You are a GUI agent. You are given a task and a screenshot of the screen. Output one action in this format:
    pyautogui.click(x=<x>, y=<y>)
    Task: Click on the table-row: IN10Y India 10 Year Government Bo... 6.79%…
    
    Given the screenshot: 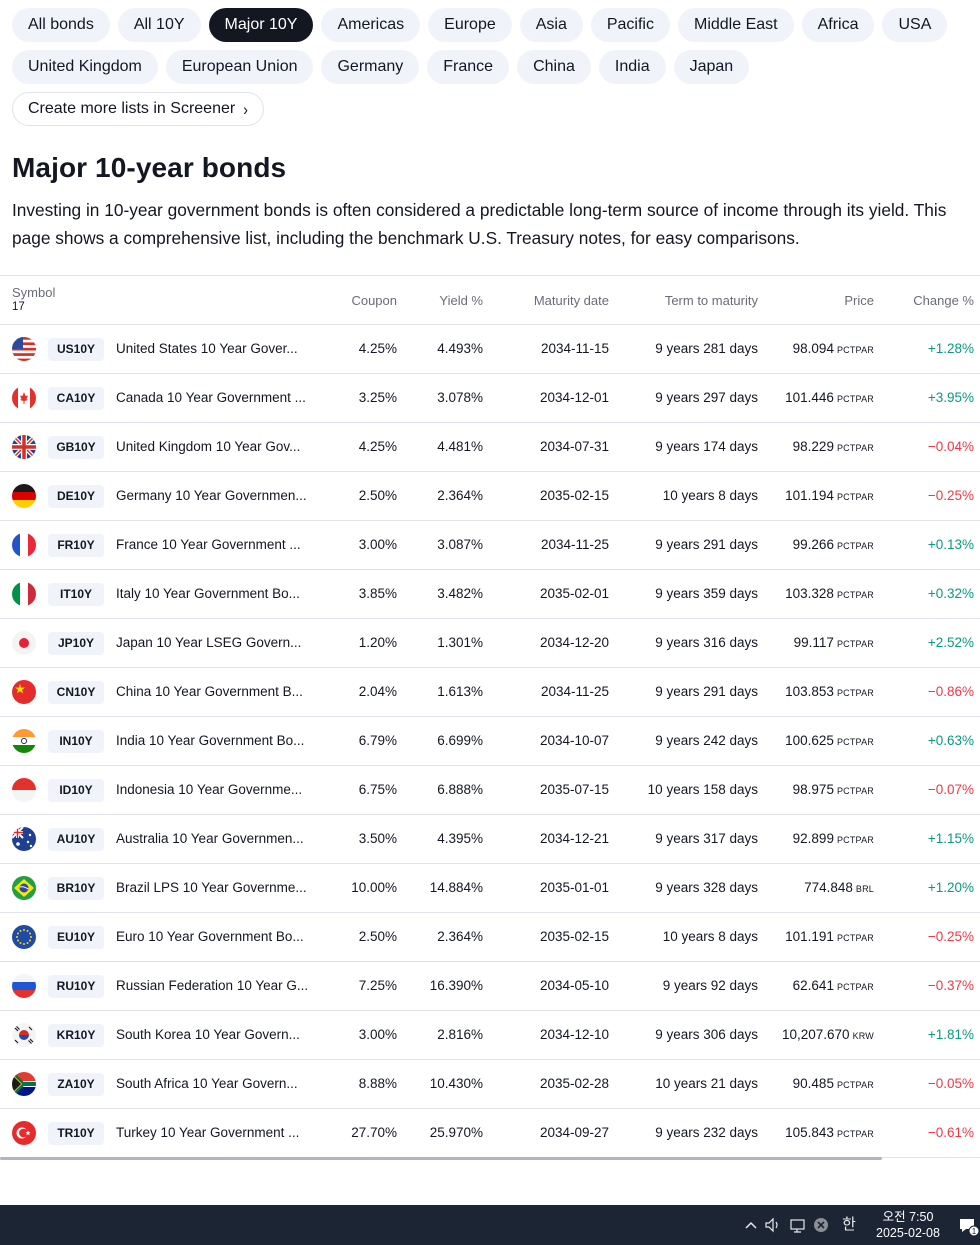 What is the action you would take?
    pyautogui.click(x=490, y=741)
    